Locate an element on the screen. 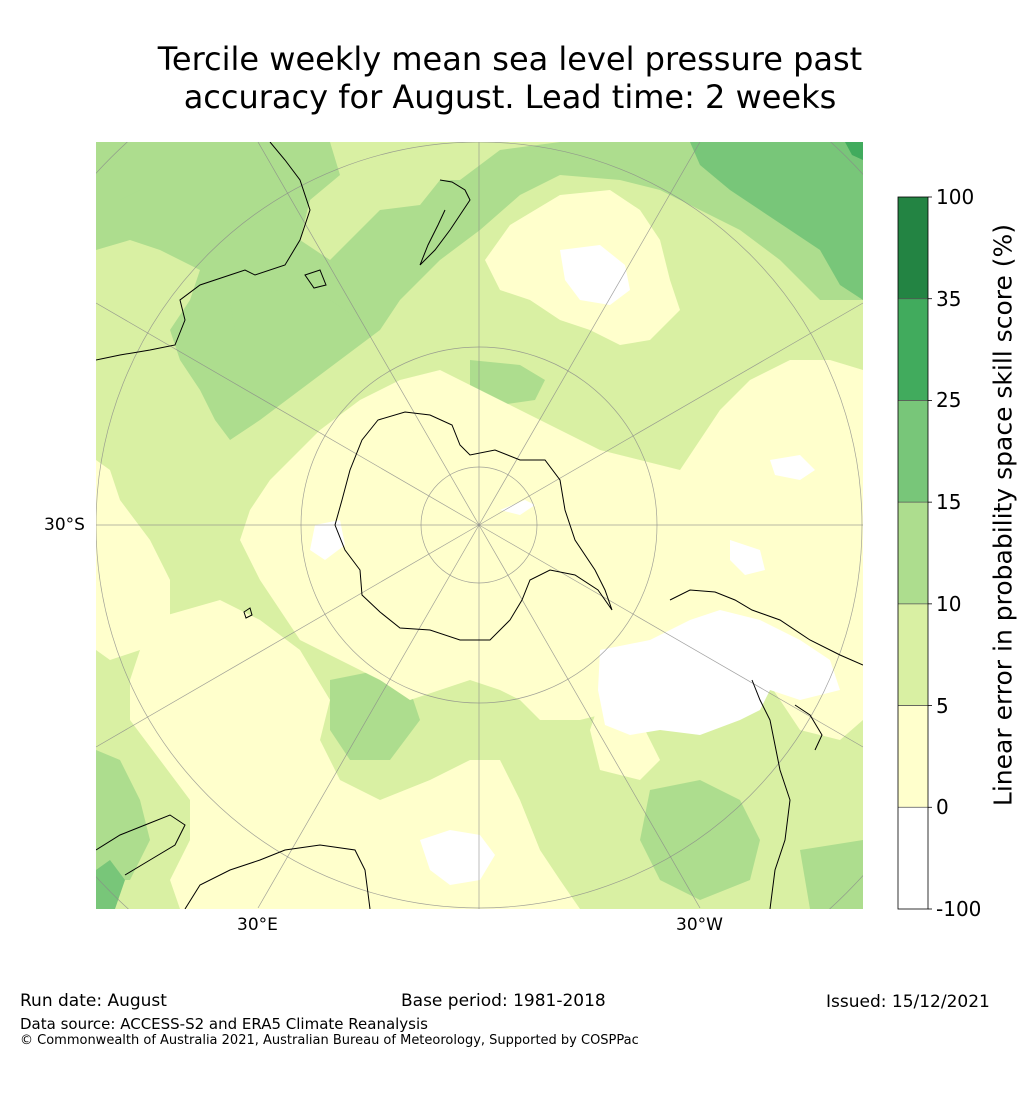 Image resolution: width=1020 pixels, height=1095 pixels. colorbar-frame is located at coordinates (913, 553).